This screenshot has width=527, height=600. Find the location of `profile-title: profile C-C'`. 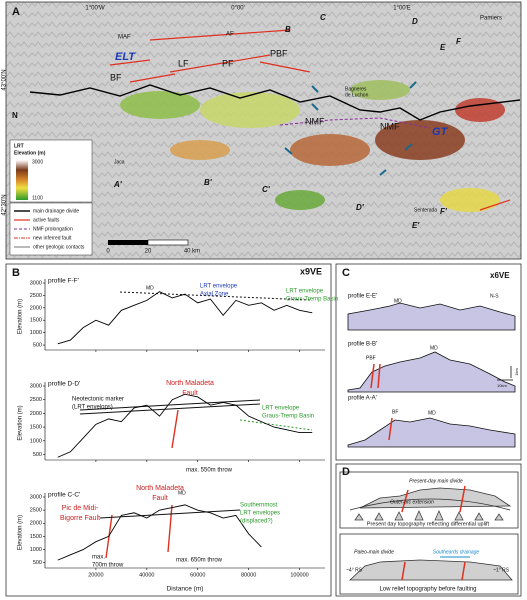

profile-title: profile C-C' is located at coordinates (64, 495).